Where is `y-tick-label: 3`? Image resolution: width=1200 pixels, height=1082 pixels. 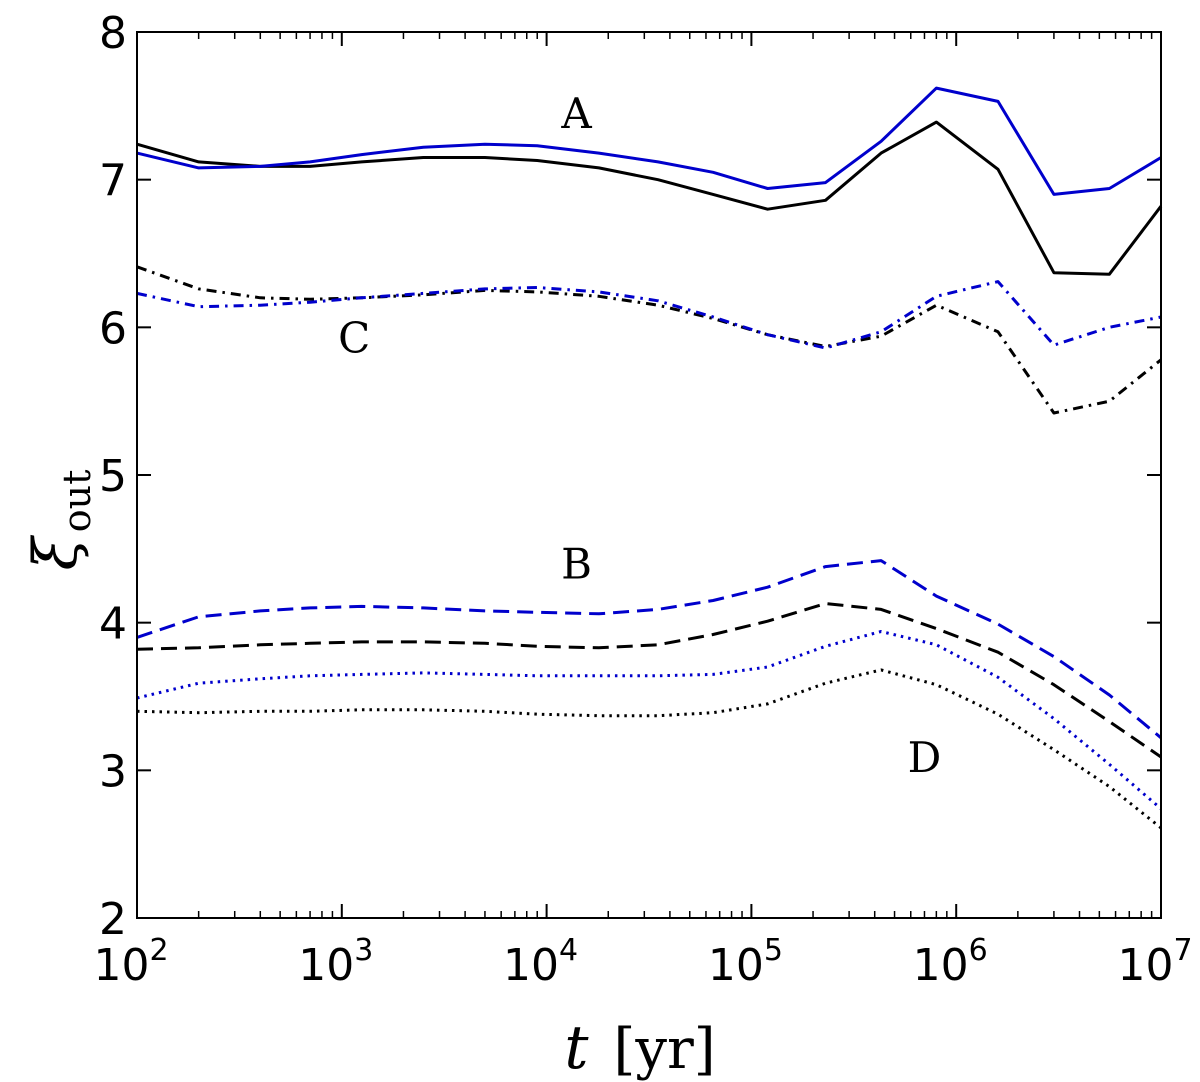
y-tick-label: 3 is located at coordinates (113, 771).